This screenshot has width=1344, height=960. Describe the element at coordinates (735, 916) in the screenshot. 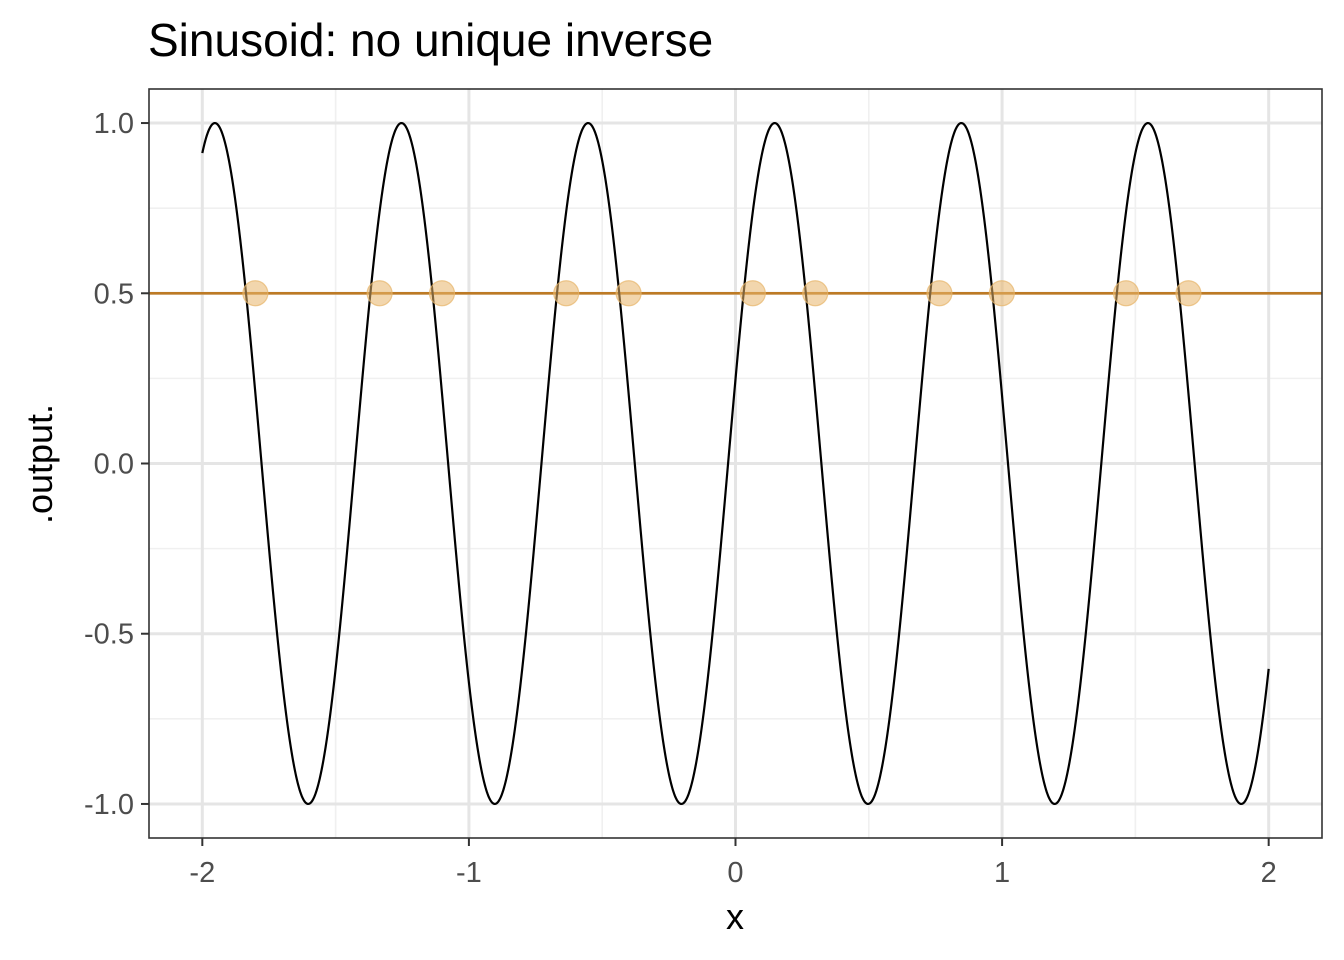

I see `x-axis-title: x` at that location.